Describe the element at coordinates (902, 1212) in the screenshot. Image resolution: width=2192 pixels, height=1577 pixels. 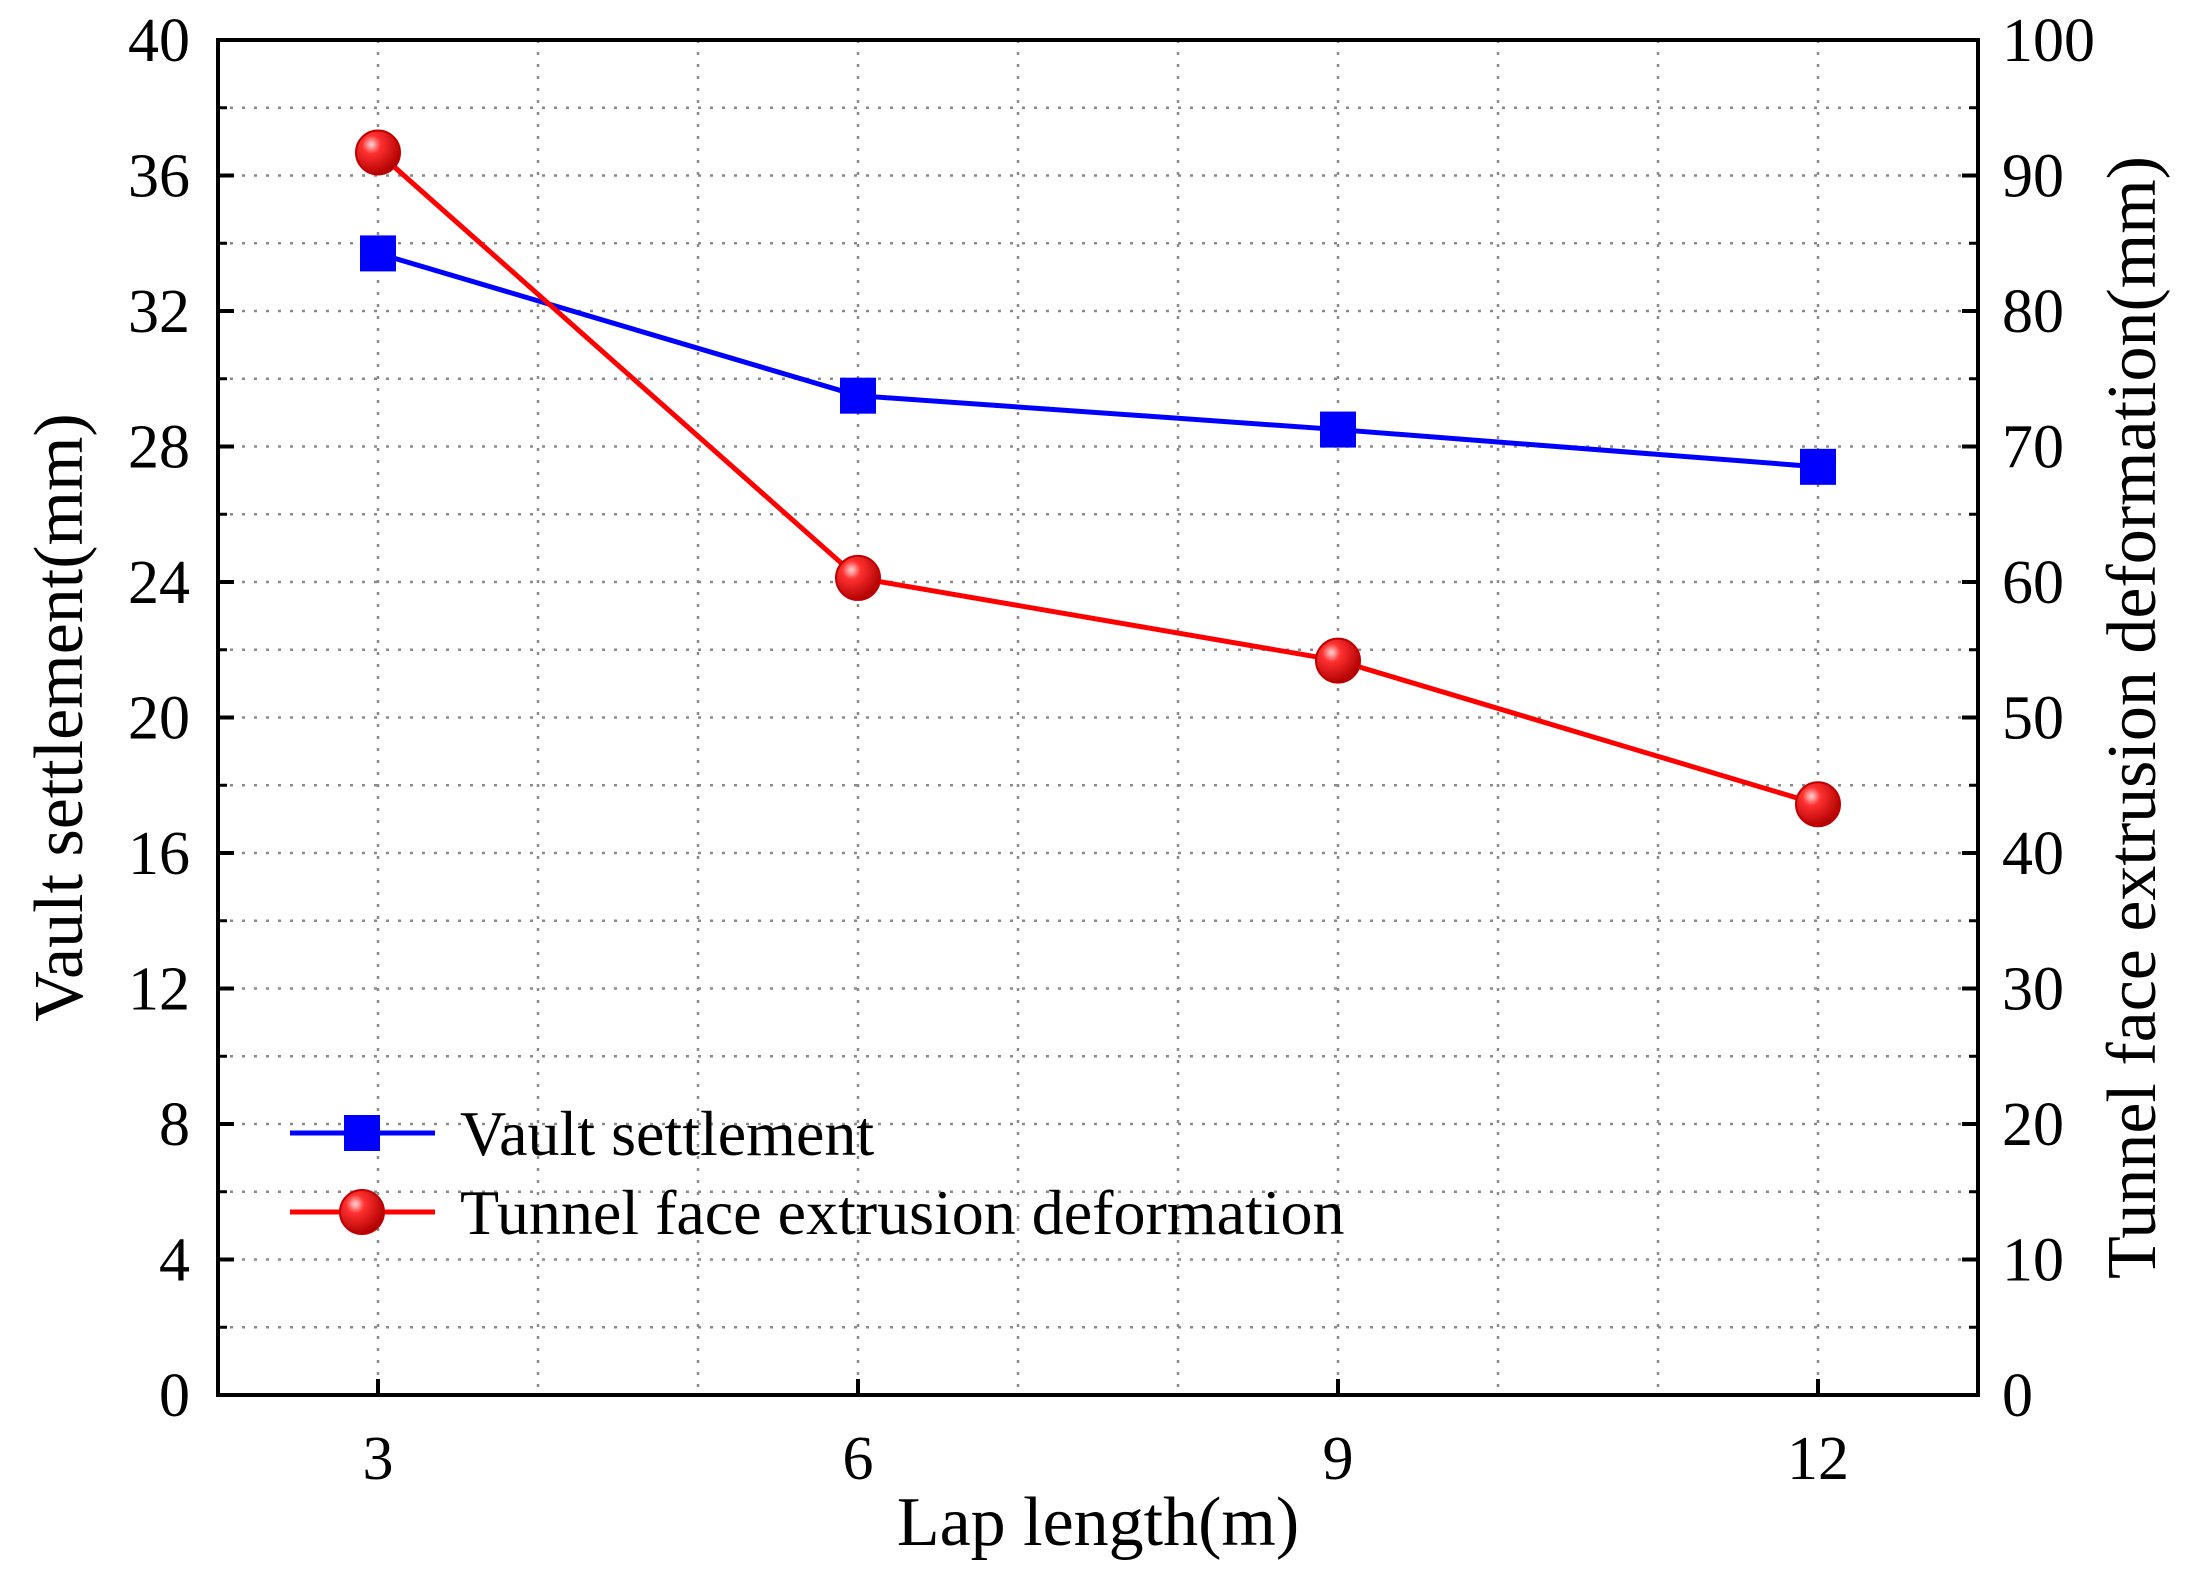
I see `legend-label-tunnel-face-extrusion: Tunnel face extrusion deformation` at that location.